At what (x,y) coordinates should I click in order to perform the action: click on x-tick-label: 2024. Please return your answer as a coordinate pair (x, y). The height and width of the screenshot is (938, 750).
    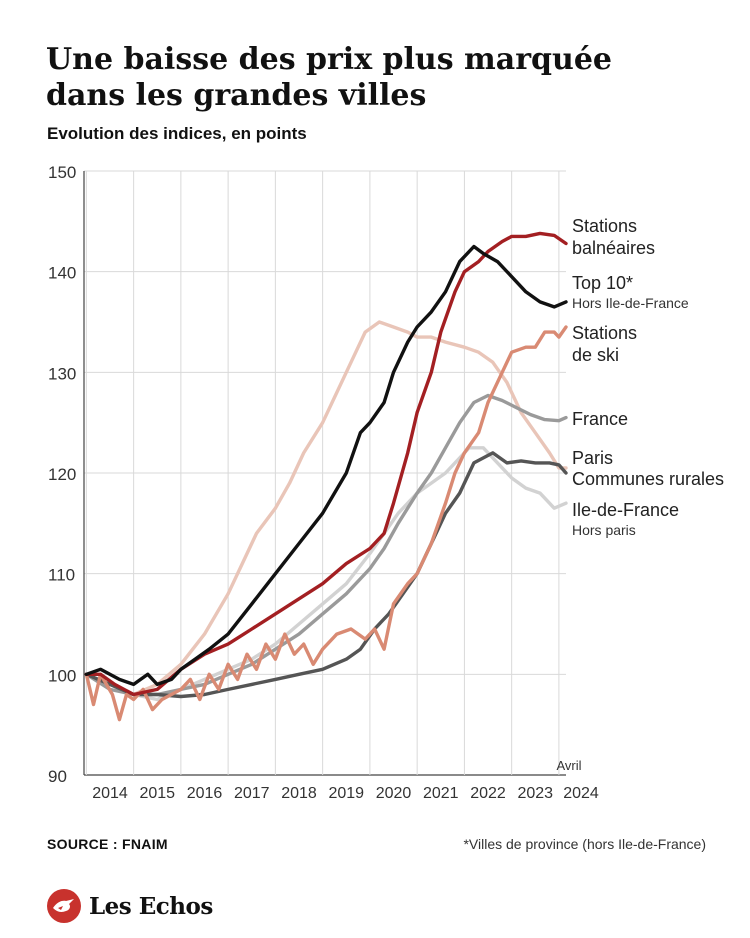
    Looking at the image, I should click on (581, 793).